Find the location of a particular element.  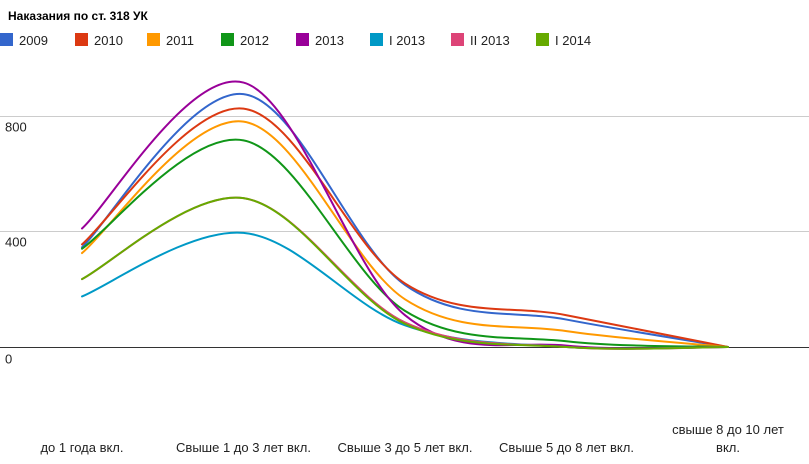

y-tick-label: 400 is located at coordinates (16, 242).